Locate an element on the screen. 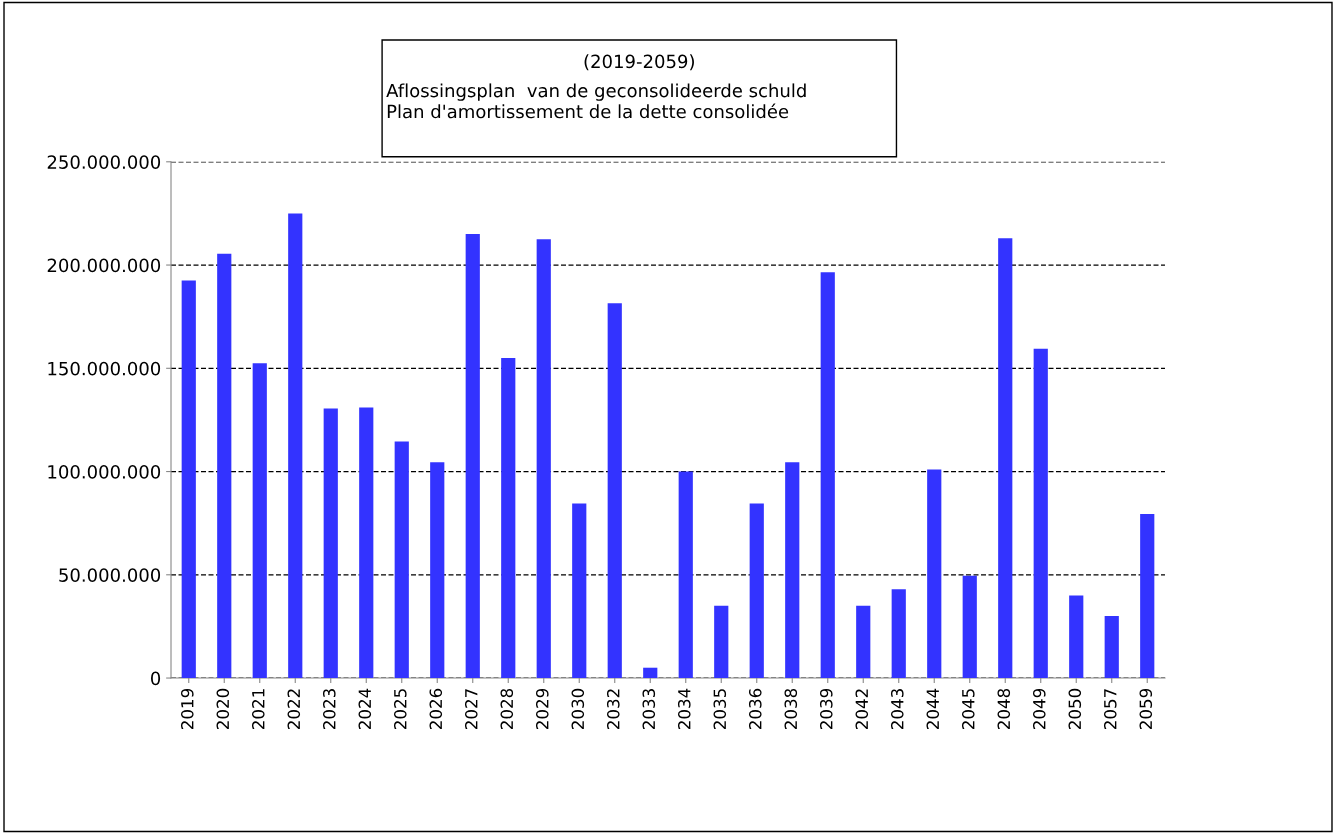 Image resolution: width=1336 pixels, height=834 pixels. x-tick-label: 2027 is located at coordinates (471, 709).